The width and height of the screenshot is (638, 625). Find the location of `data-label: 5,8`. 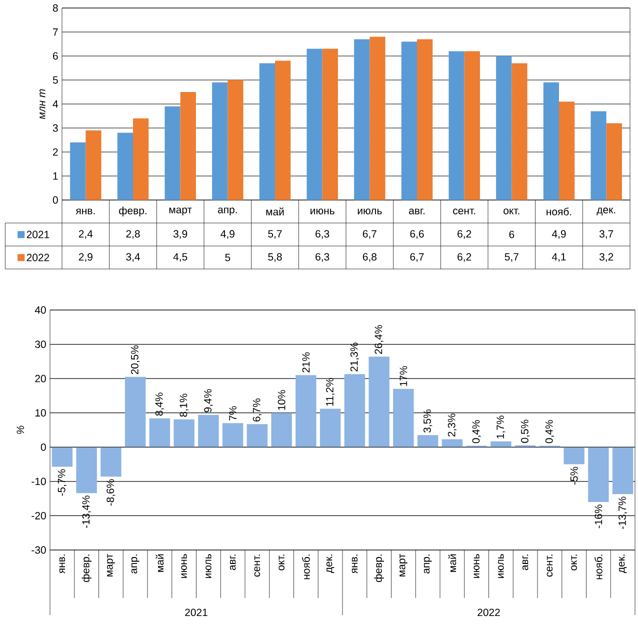

data-label: 5,8 is located at coordinates (275, 257).